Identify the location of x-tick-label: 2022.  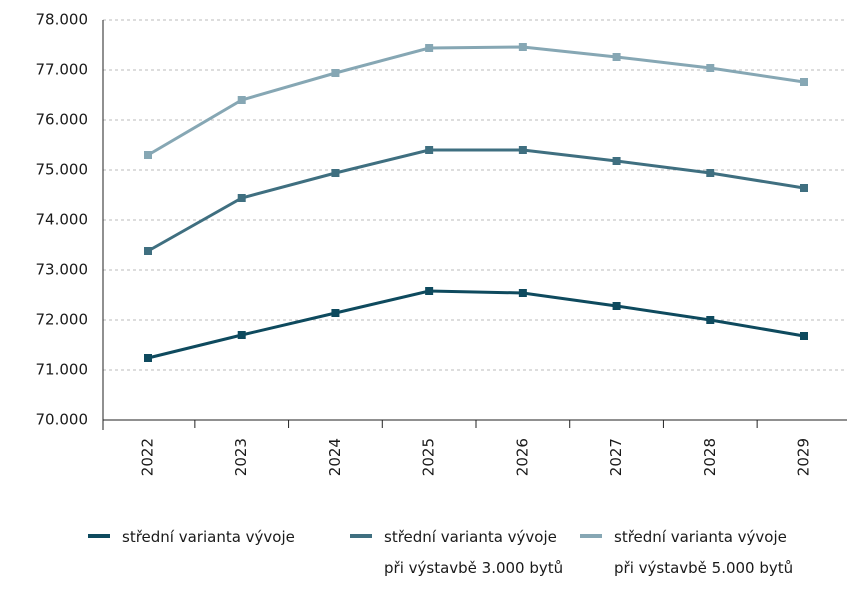
(148, 457).